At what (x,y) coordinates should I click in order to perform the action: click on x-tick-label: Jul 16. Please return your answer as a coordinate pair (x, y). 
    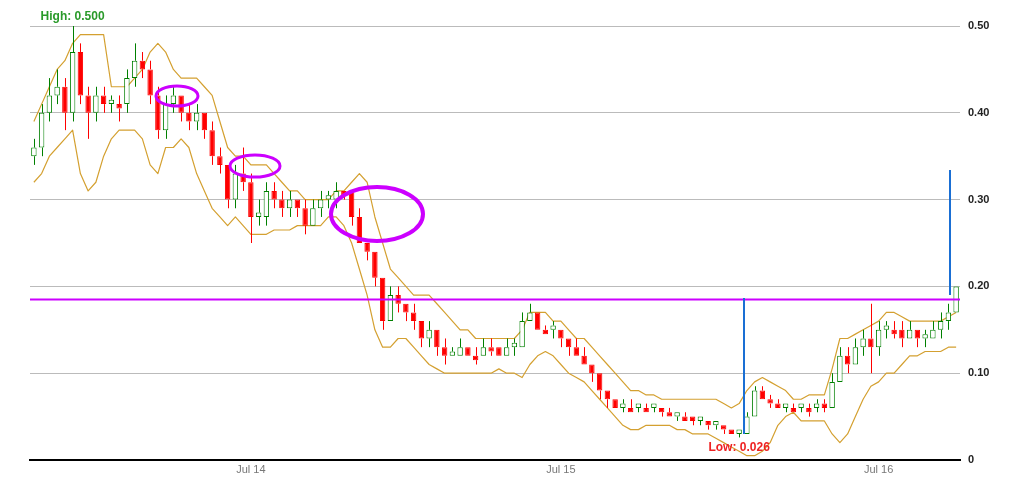
    Looking at the image, I should click on (878, 468).